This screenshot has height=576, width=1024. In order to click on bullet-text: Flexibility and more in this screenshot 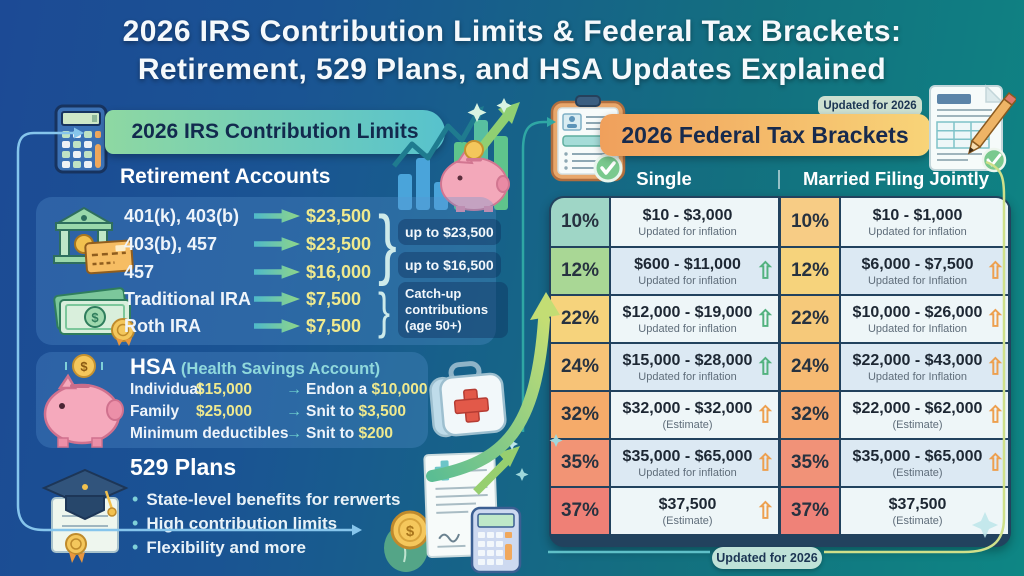, I will do `click(226, 547)`.